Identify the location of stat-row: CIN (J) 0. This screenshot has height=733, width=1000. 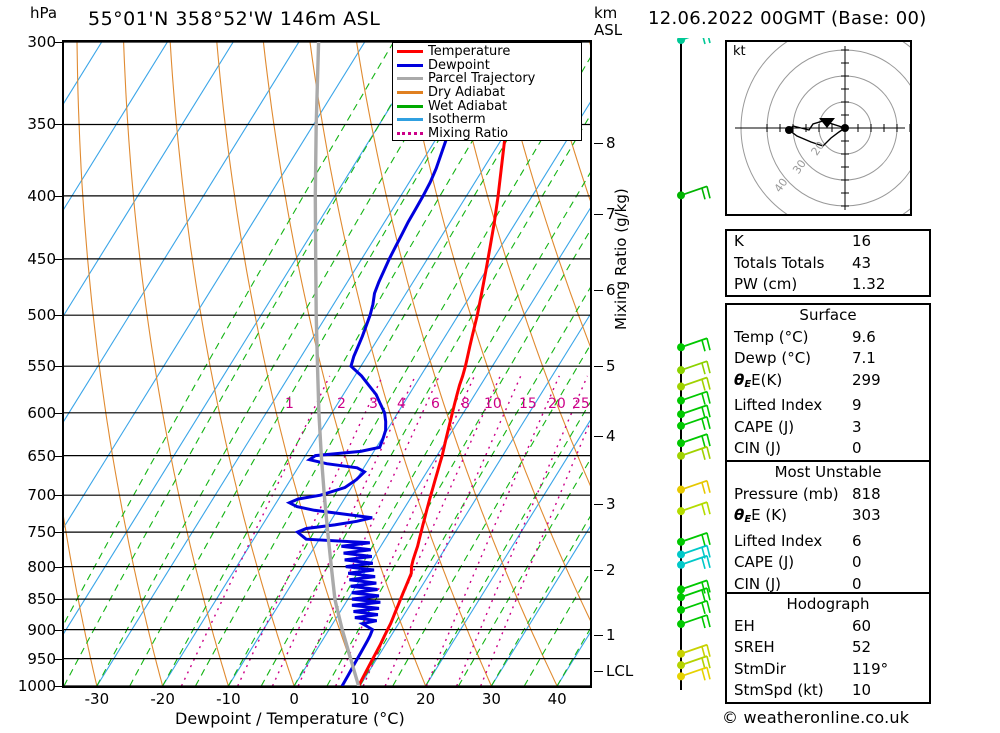
(828, 585).